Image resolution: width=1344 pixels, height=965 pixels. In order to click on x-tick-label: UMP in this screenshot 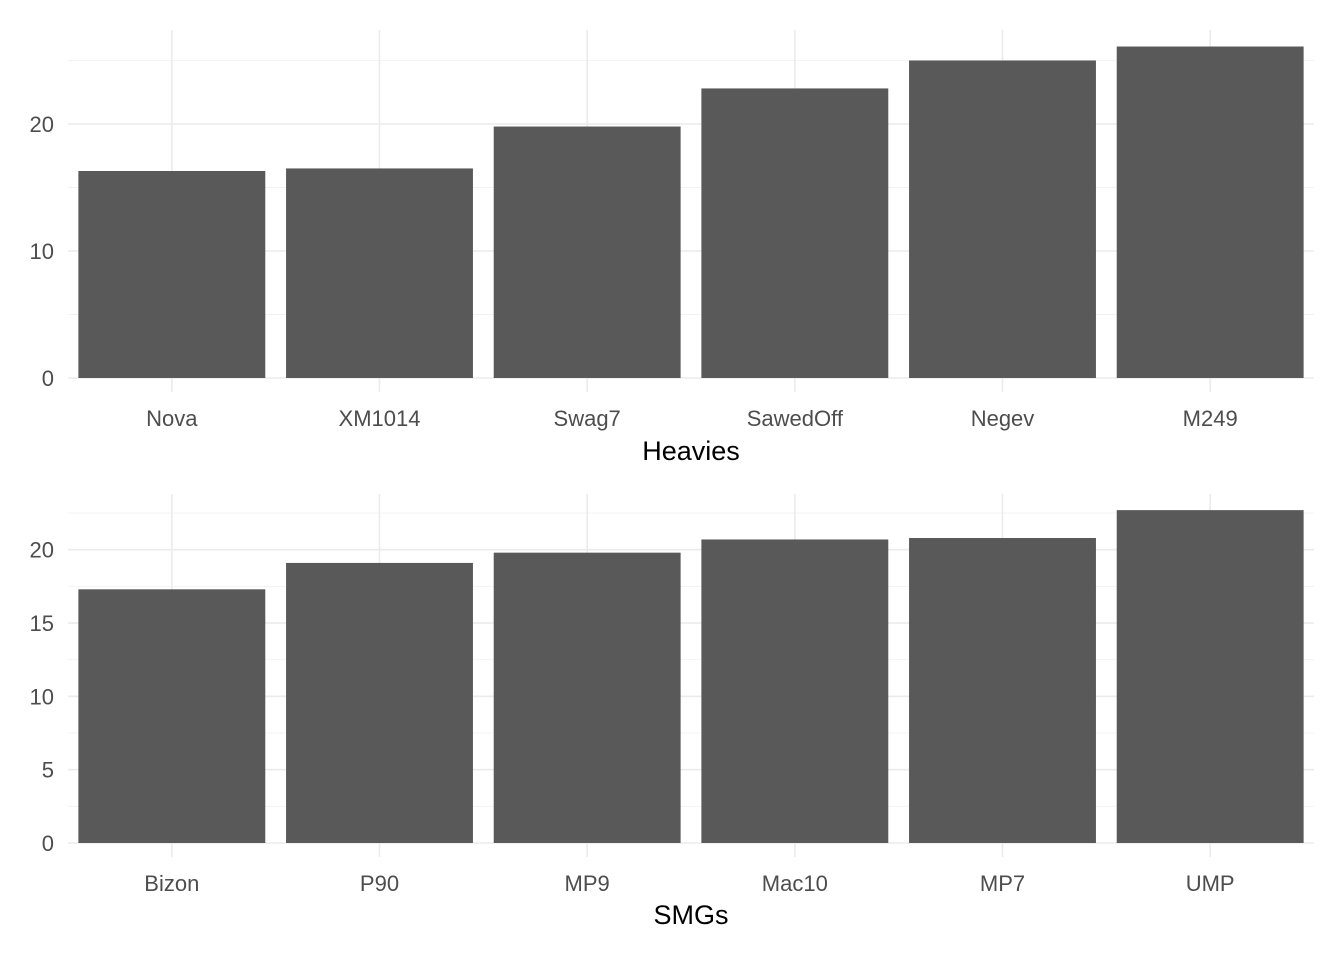, I will do `click(1210, 883)`.